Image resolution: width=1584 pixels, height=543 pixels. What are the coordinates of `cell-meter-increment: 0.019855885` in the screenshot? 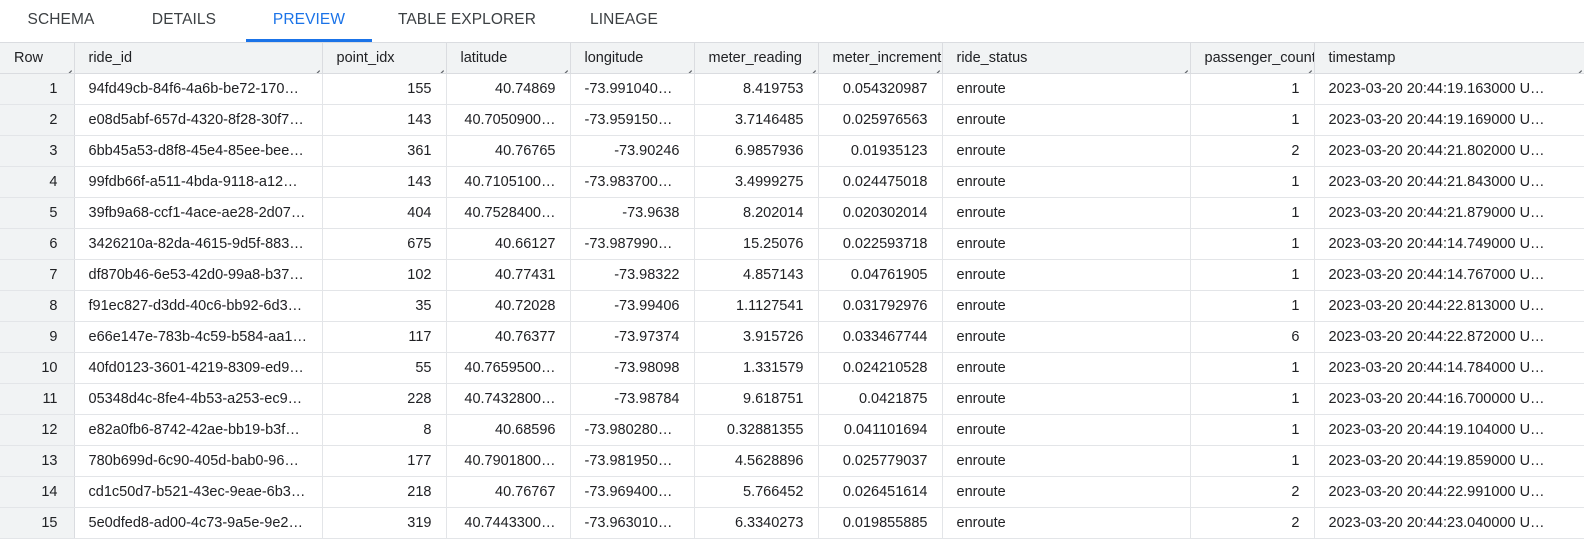 It's located at (880, 523).